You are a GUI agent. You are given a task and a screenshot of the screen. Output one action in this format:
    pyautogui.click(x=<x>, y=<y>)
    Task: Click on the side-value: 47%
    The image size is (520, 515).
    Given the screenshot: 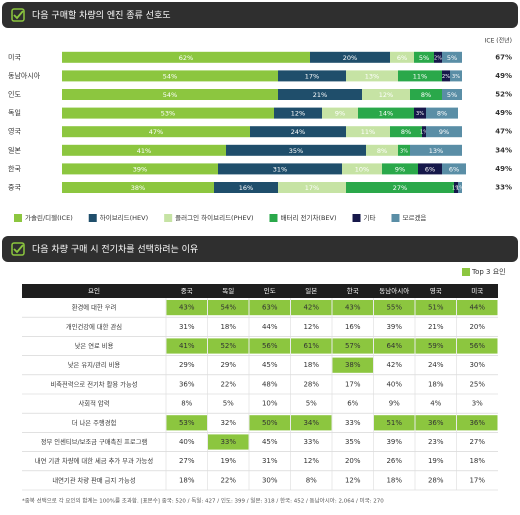 What is the action you would take?
    pyautogui.click(x=503, y=132)
    